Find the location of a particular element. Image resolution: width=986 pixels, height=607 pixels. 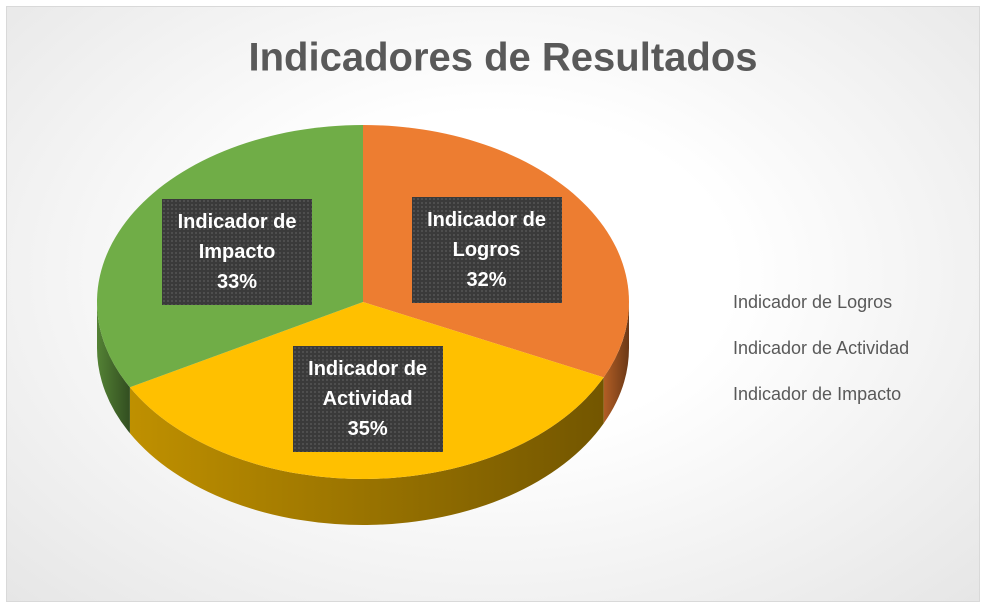

data-label: Indicador de Logros 32% is located at coordinates (486, 249).